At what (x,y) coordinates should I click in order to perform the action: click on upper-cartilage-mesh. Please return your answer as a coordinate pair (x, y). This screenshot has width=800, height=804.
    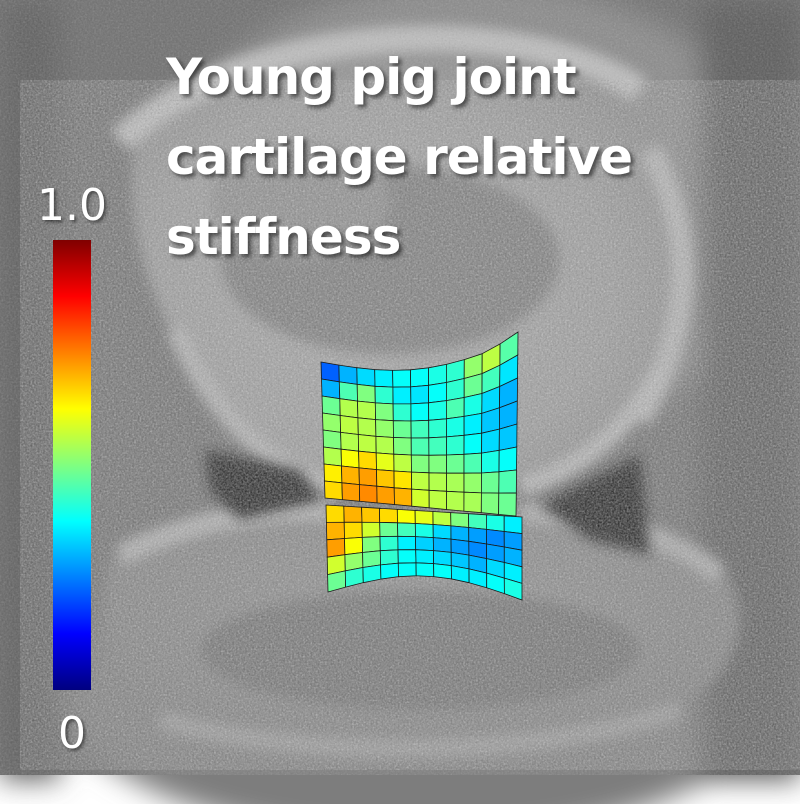
    Looking at the image, I should click on (419, 424).